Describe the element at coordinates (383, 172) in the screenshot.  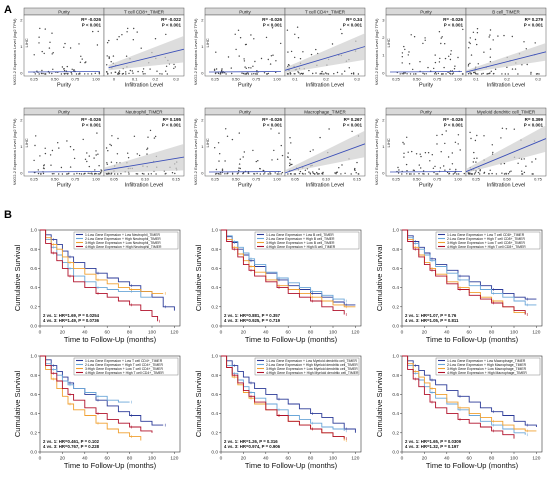
I see `y-tick-label: 0` at that location.